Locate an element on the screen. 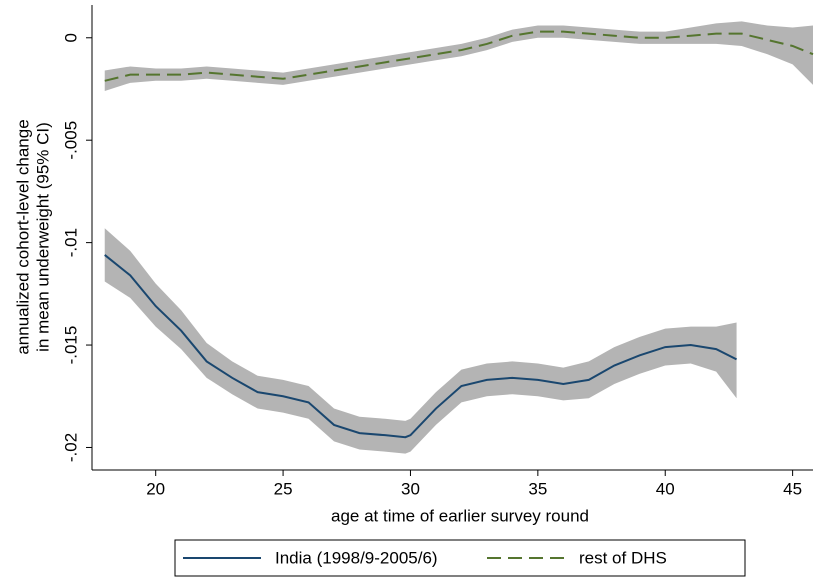 This screenshot has width=817, height=579. legend-label: rest of DHS is located at coordinates (623, 557).